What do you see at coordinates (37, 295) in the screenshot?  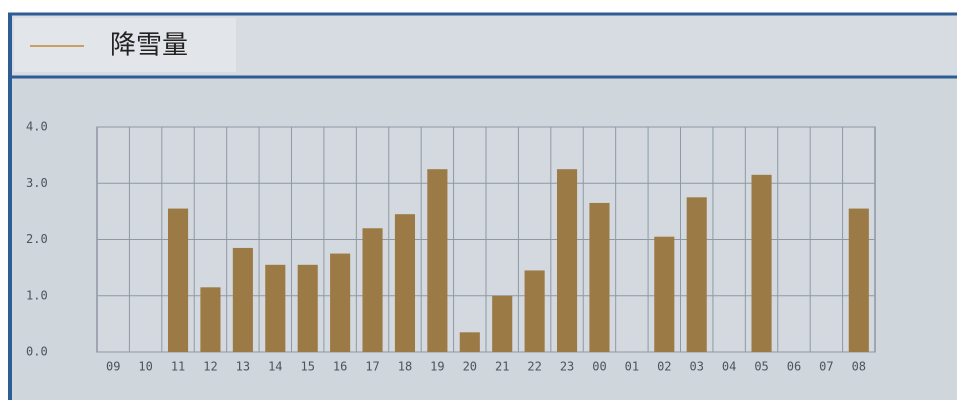 I see `y-tick-label: 1.0` at bounding box center [37, 295].